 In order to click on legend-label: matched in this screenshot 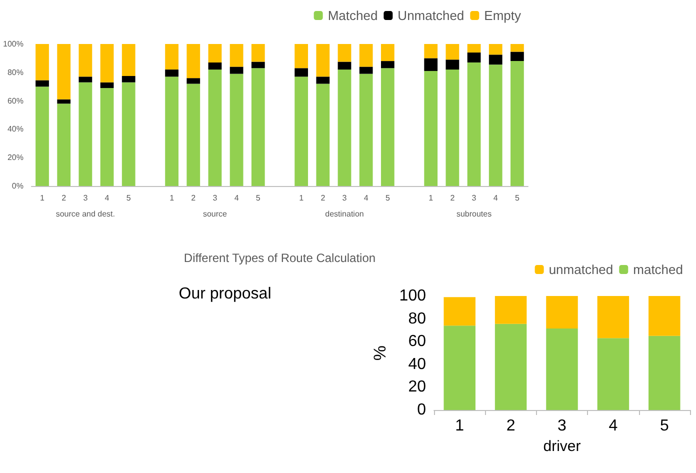, I will do `click(658, 269)`.